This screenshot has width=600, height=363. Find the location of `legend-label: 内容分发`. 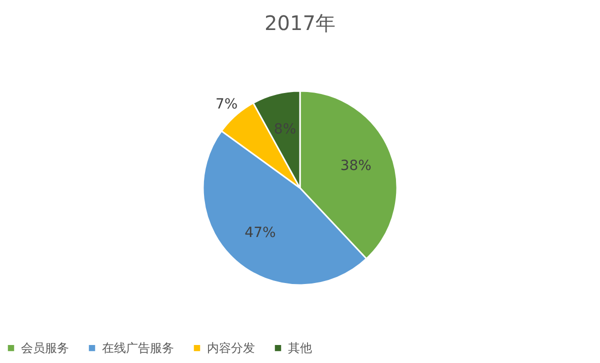

legend-label: 内容分发 is located at coordinates (231, 348).